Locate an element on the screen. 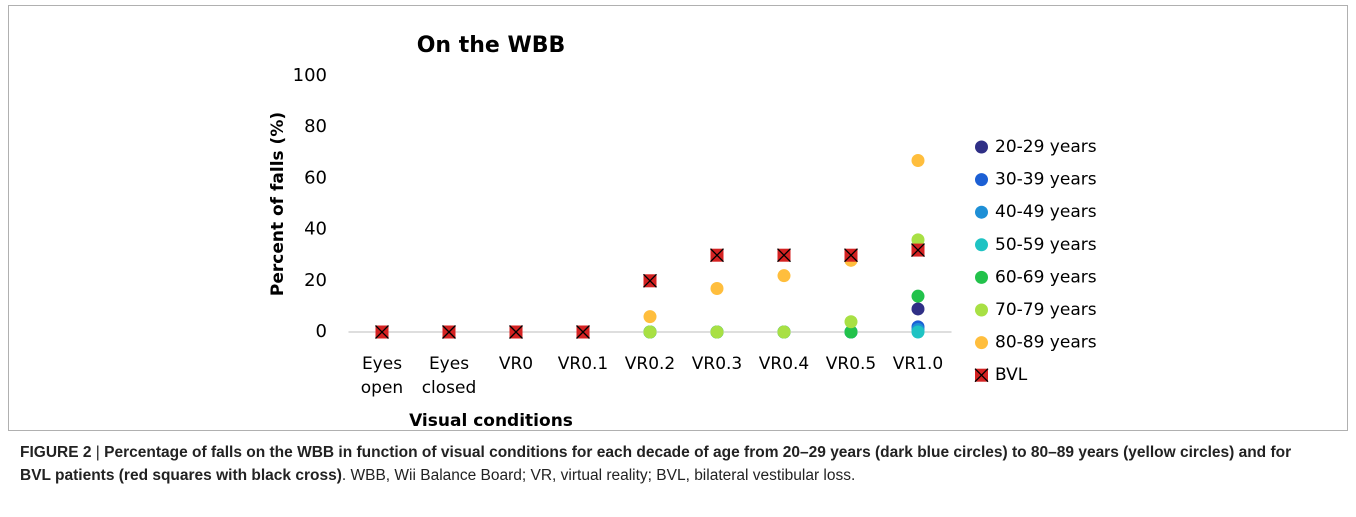 Image resolution: width=1356 pixels, height=517 pixels. legend-item: 40-49 years is located at coordinates (1036, 212).